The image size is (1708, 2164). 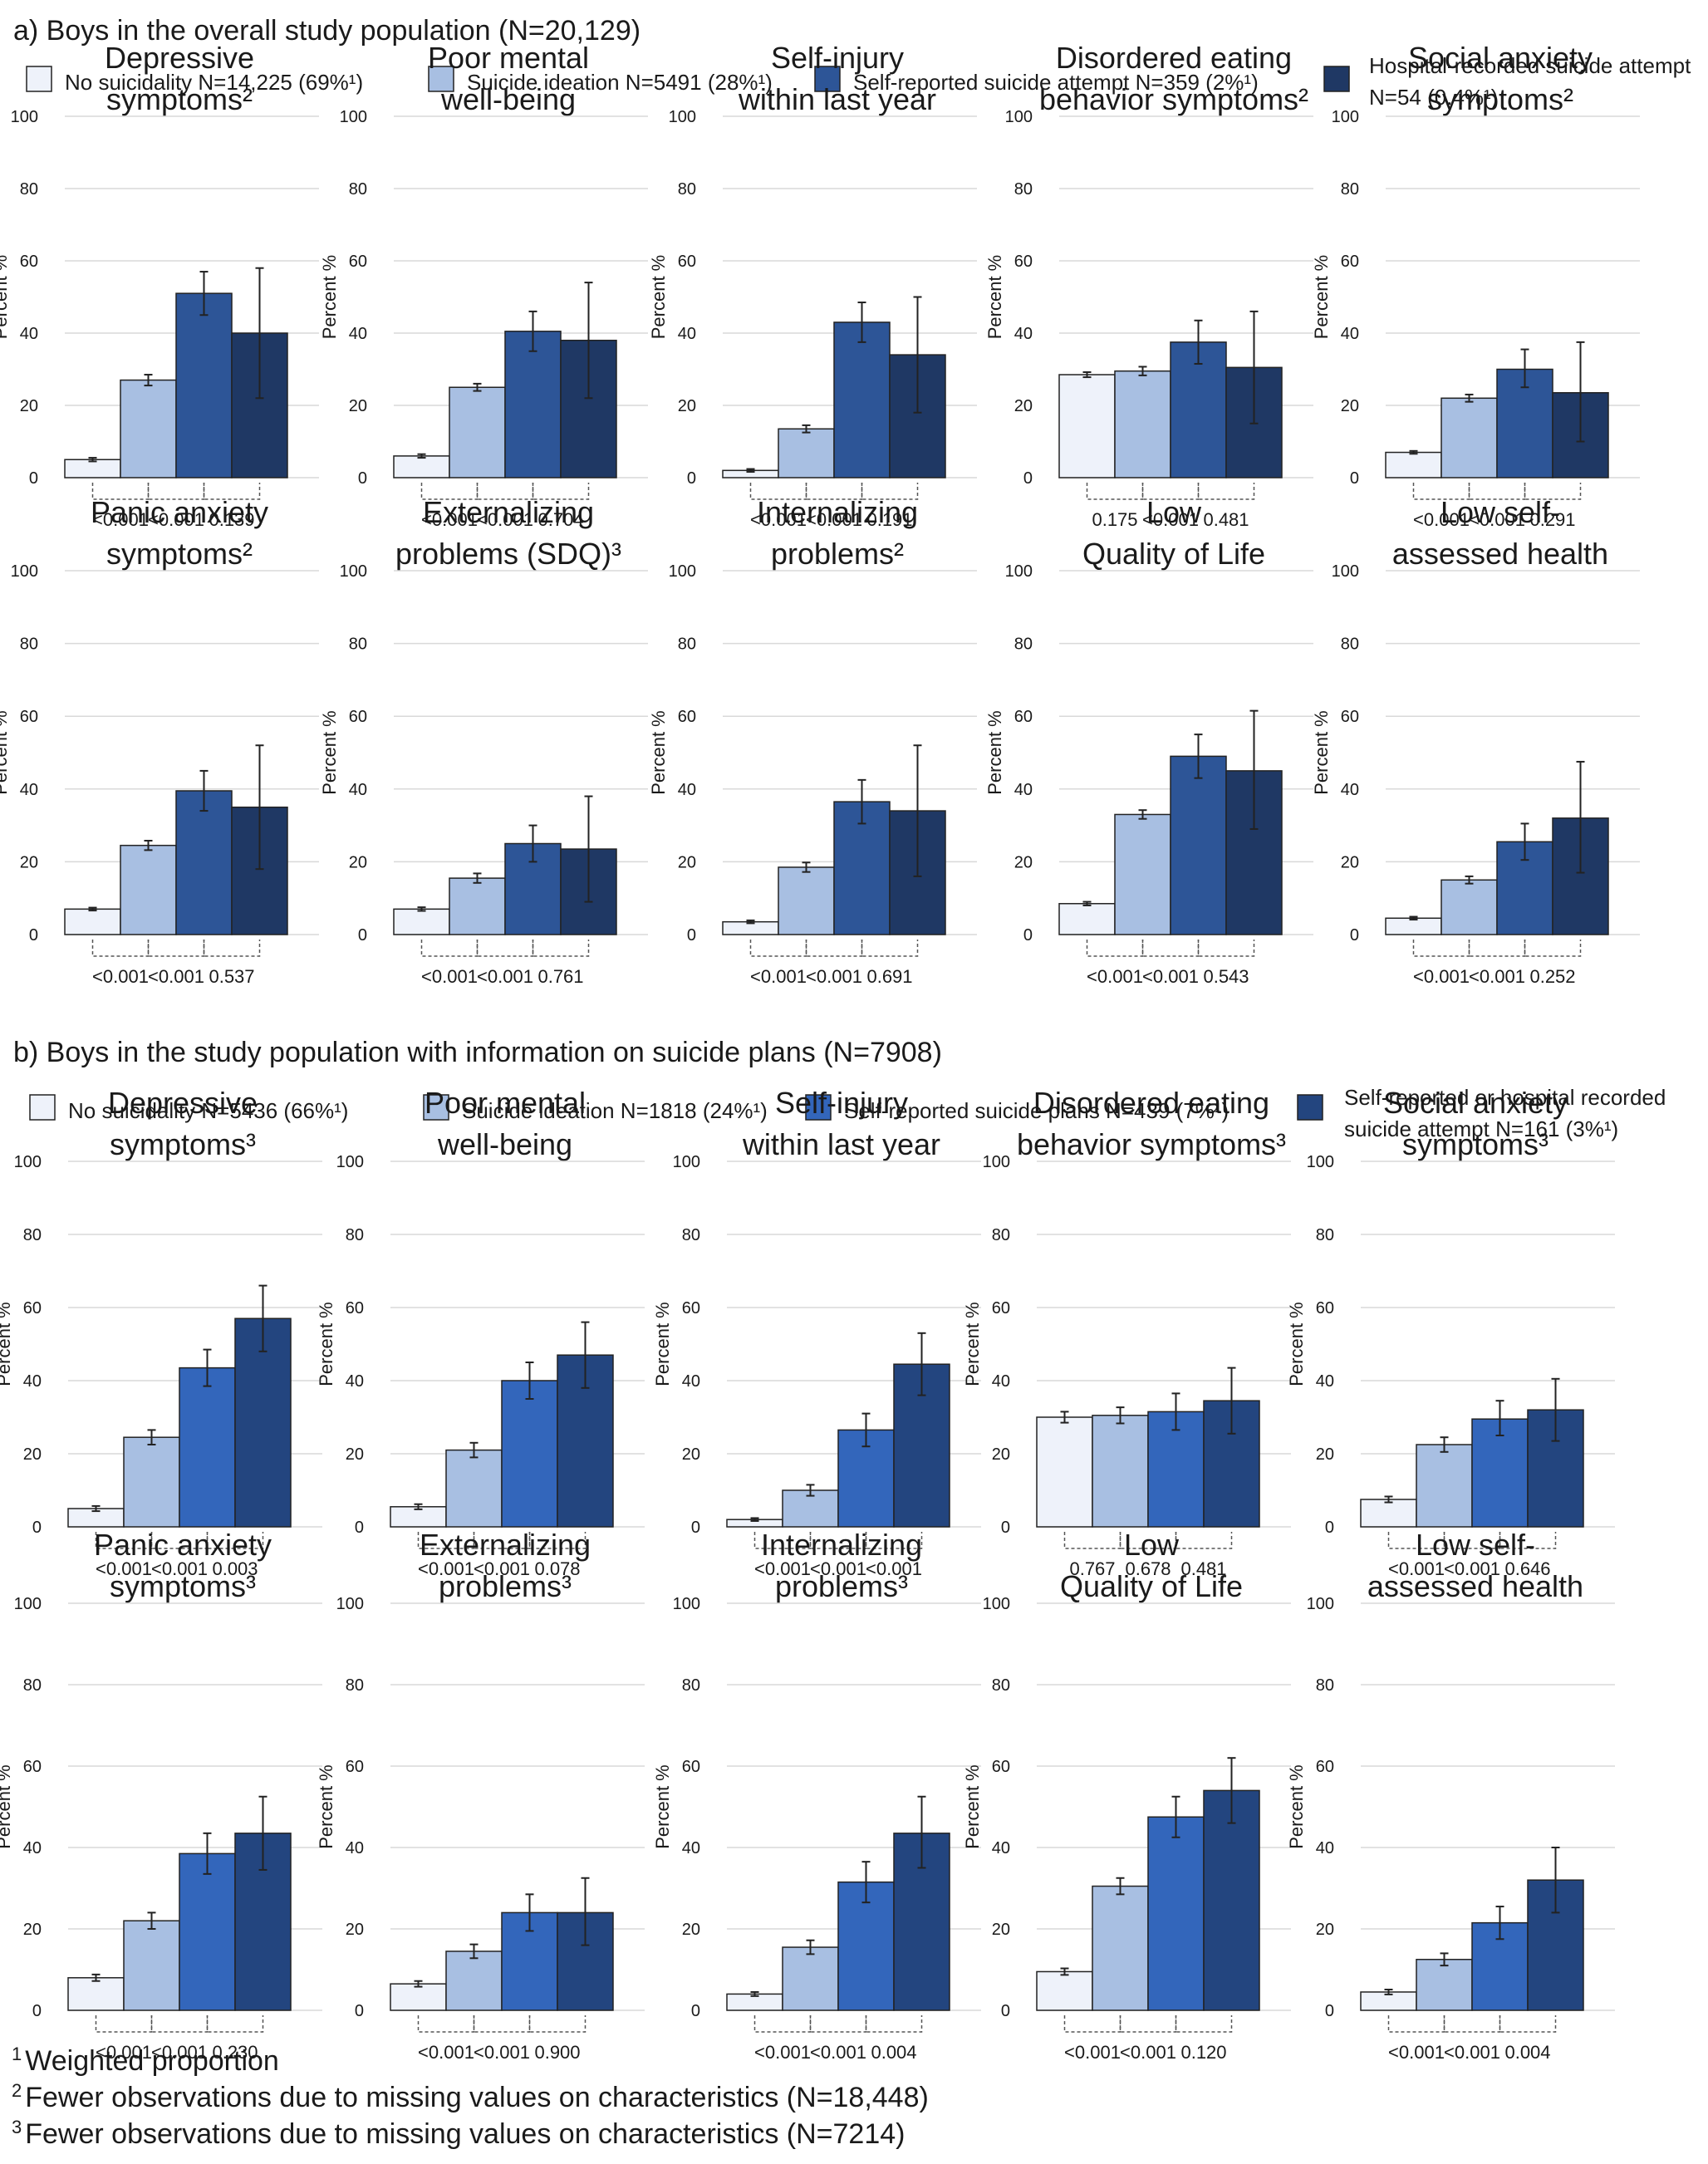 I want to click on p-value-label: 0.691, so click(x=889, y=976).